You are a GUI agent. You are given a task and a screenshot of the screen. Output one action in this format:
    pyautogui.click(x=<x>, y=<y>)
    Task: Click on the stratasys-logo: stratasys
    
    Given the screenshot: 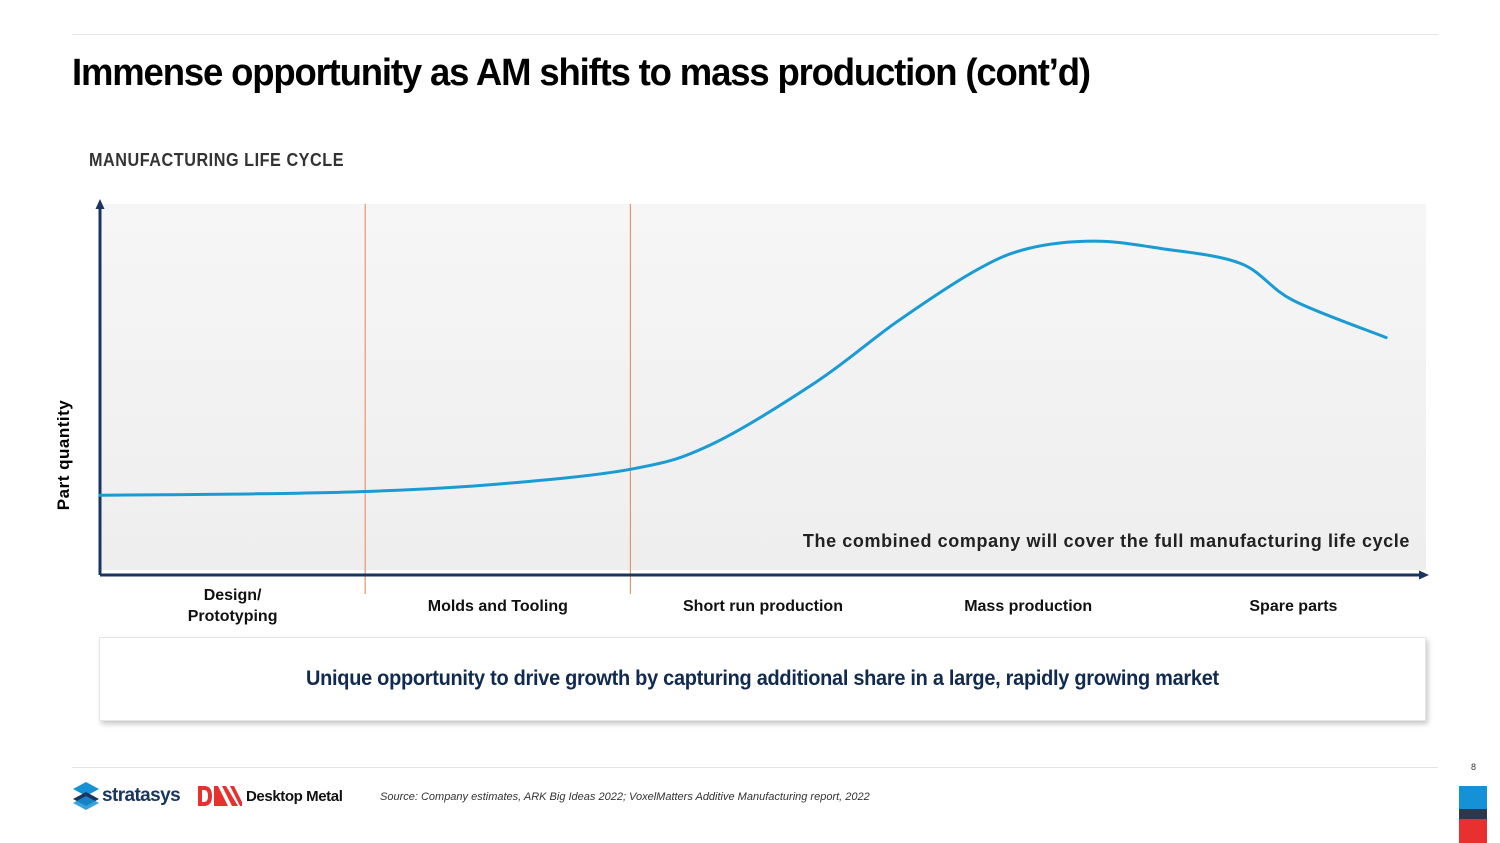 What is the action you would take?
    pyautogui.click(x=127, y=796)
    